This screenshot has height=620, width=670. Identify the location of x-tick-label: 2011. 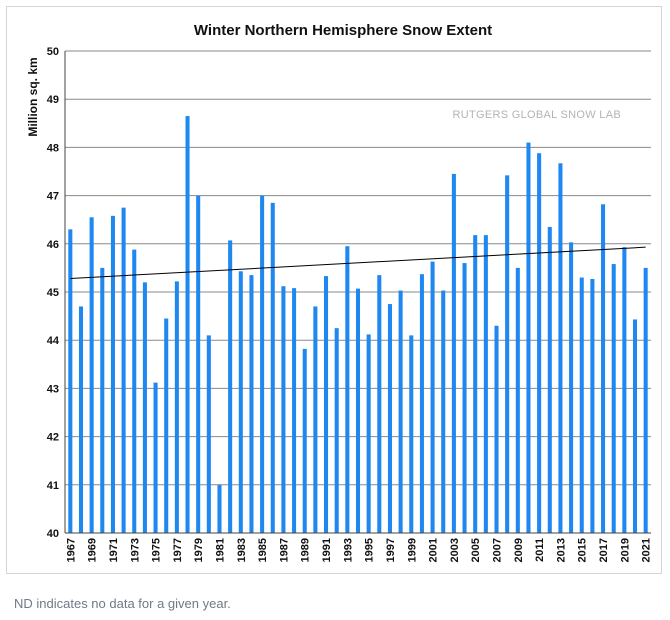
(540, 550).